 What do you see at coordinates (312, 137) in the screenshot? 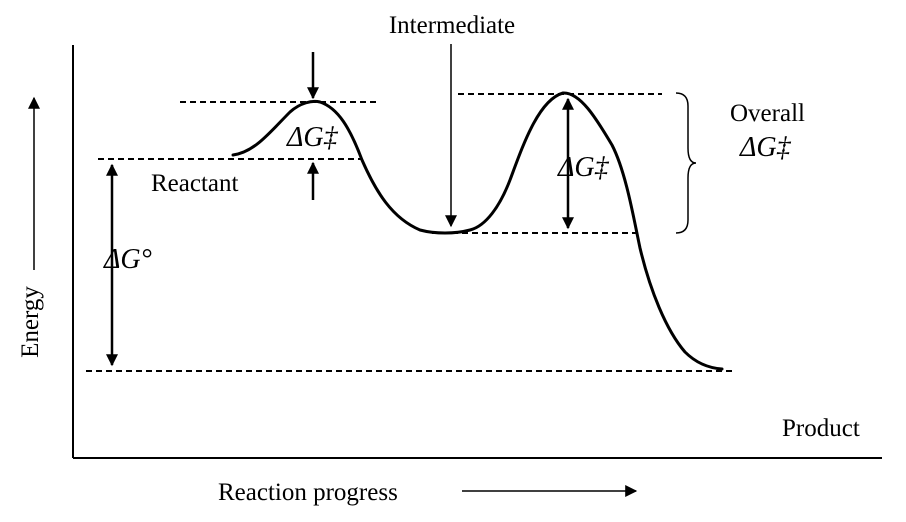
I see `delta-g-ddagger-1: ΔG‡` at bounding box center [312, 137].